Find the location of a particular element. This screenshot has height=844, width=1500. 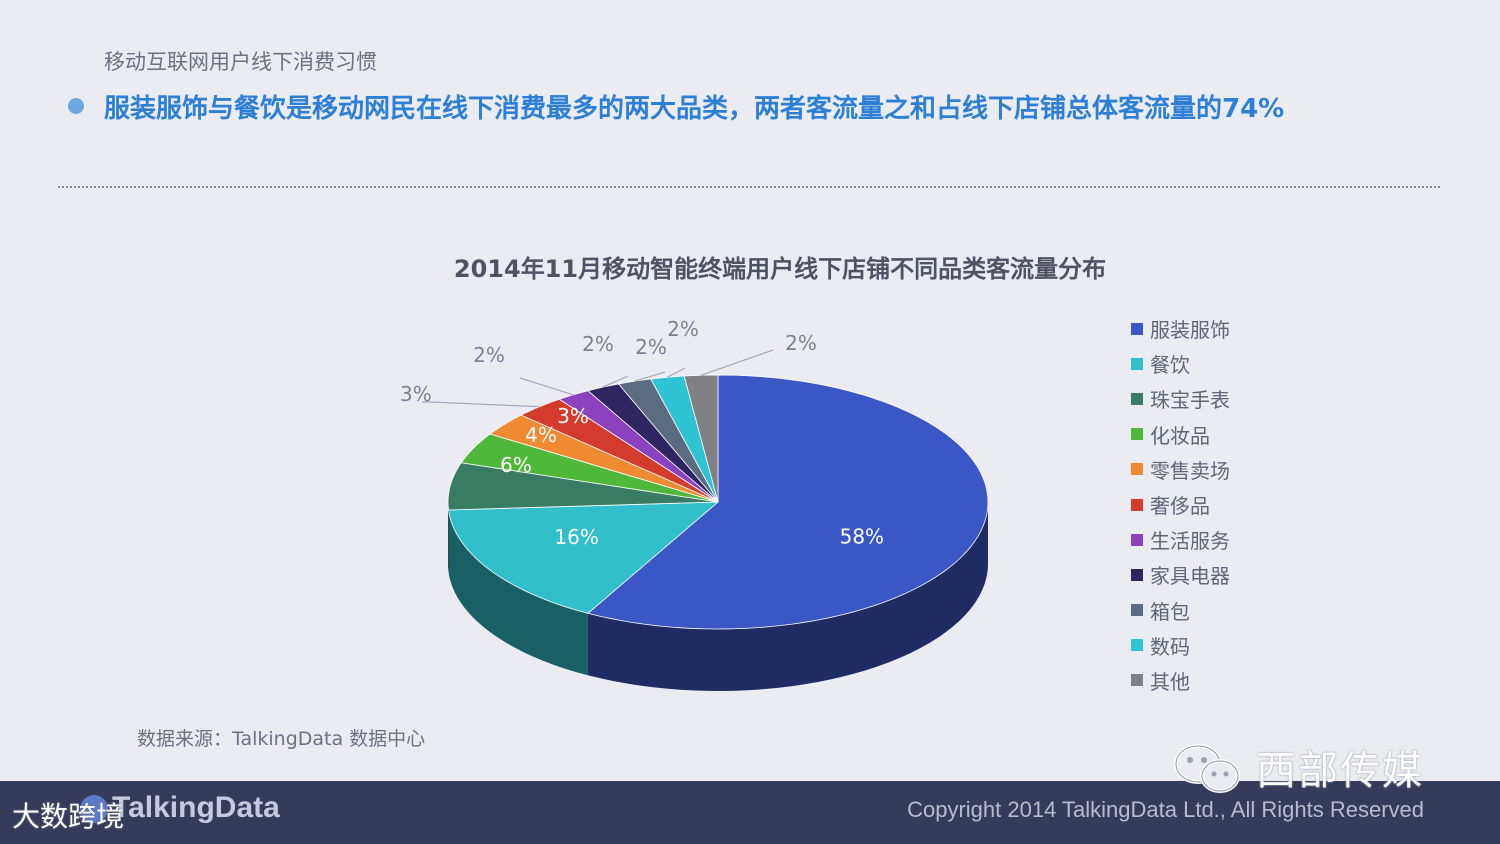

legend-item: 珠宝手表 is located at coordinates (1180, 398).